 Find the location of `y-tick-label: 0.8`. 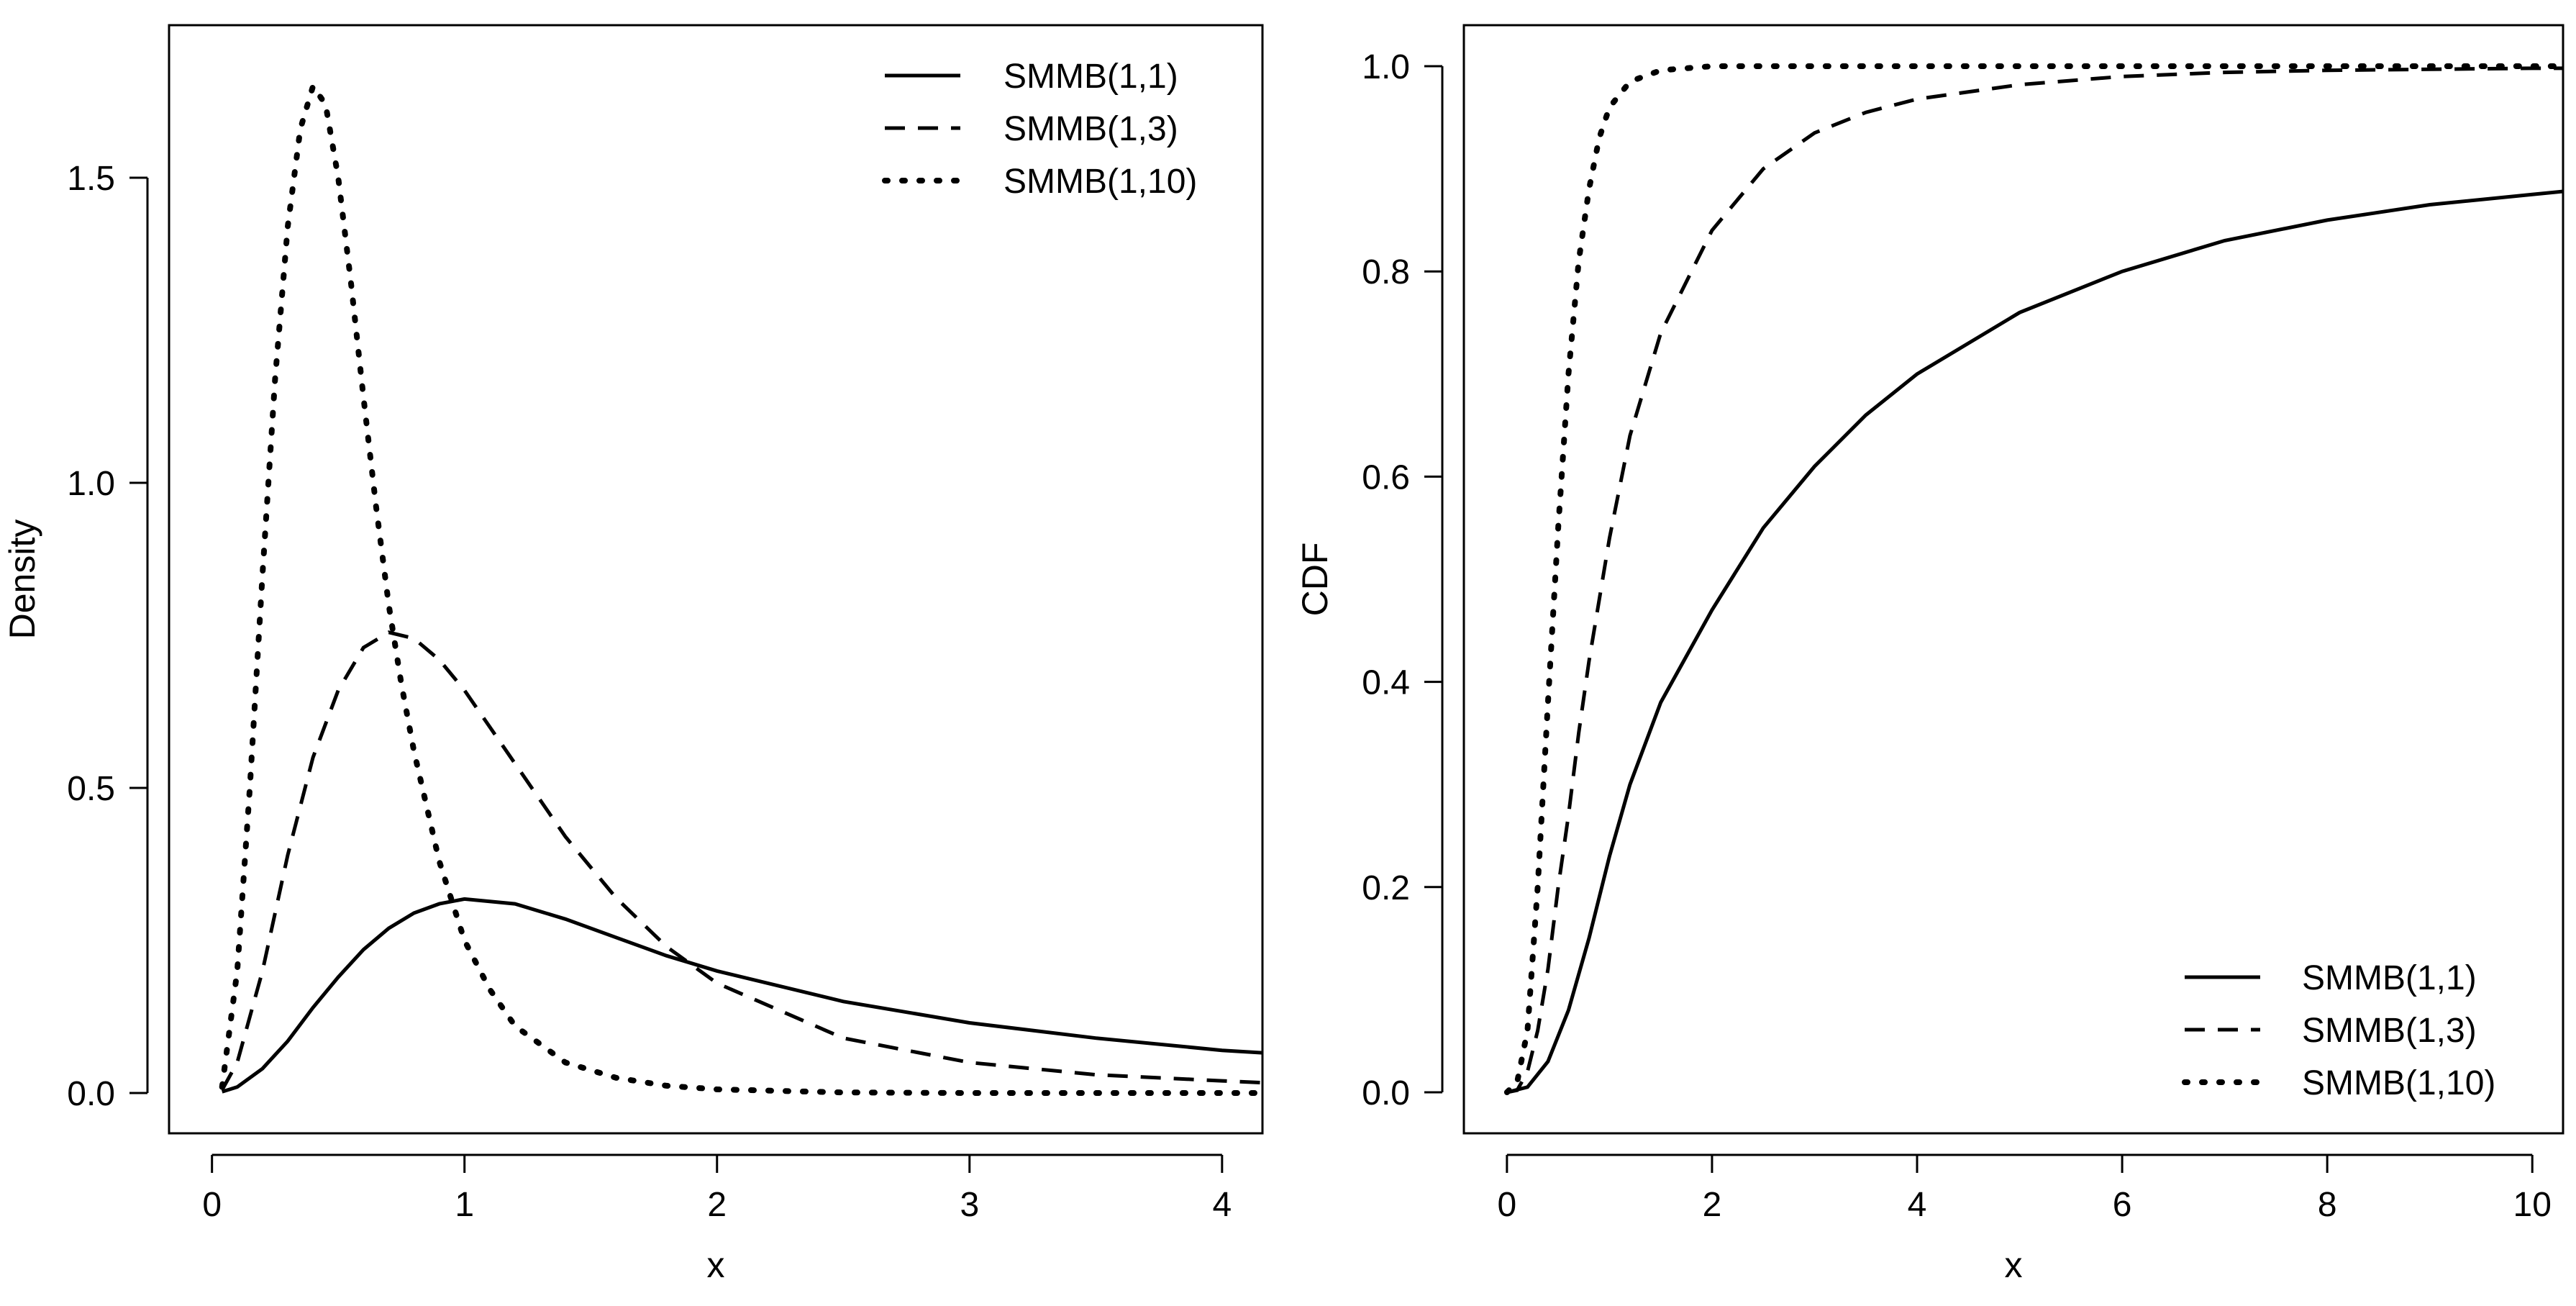

y-tick-label: 0.8 is located at coordinates (1386, 272).